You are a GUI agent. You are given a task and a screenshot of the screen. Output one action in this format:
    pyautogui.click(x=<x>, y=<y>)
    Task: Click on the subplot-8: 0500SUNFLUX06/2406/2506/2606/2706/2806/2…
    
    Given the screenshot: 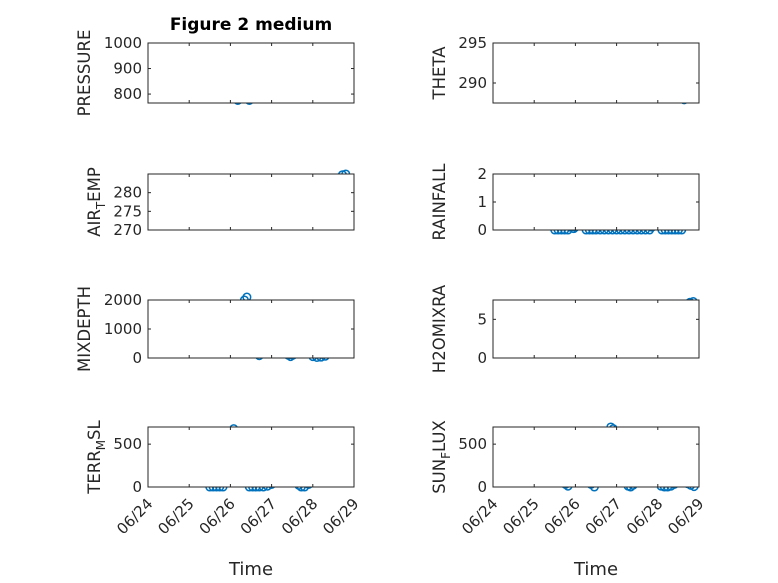 What is the action you would take?
    pyautogui.click(x=568, y=500)
    